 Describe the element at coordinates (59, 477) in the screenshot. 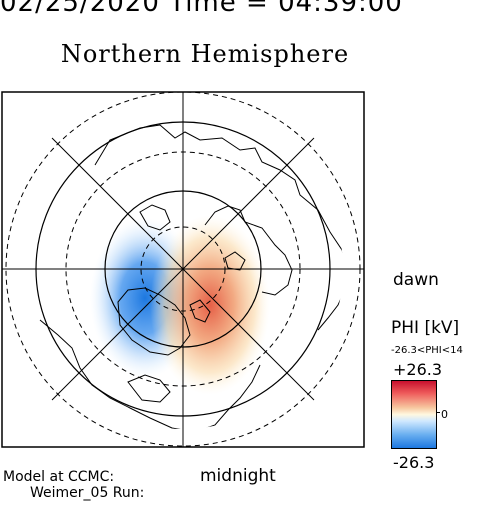

I see `model-label: Model at CCMC:` at that location.